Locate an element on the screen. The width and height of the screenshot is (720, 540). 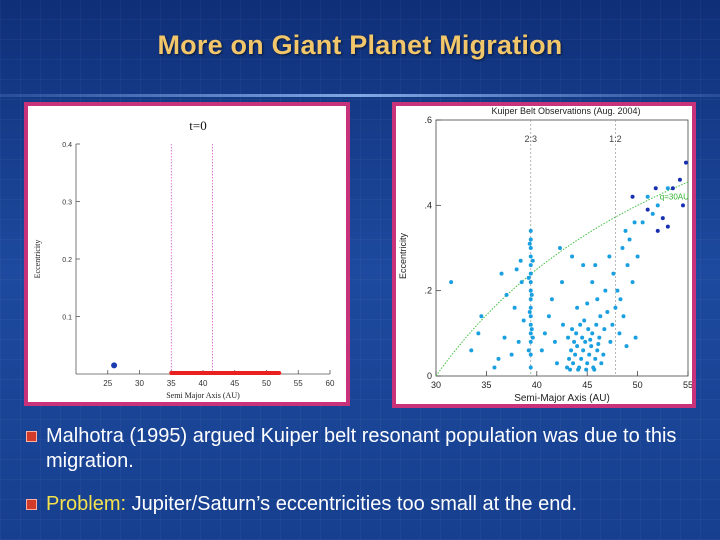
y-tick-label: .2 is located at coordinates (428, 291).